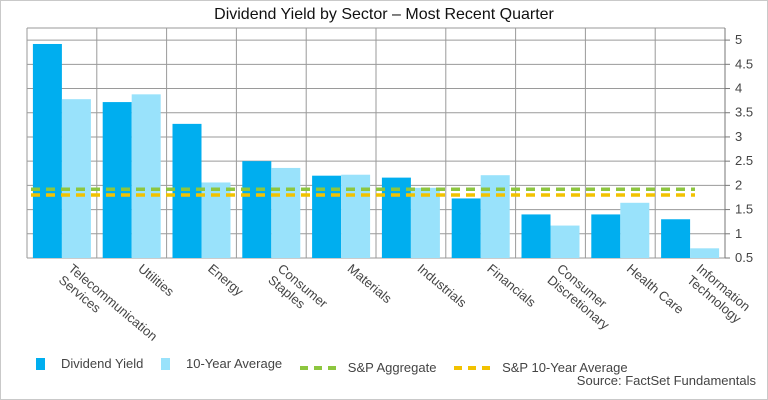 This screenshot has width=768, height=400. What do you see at coordinates (319, 367) in the screenshot?
I see `legend-swatch-sp-aggregate` at bounding box center [319, 367].